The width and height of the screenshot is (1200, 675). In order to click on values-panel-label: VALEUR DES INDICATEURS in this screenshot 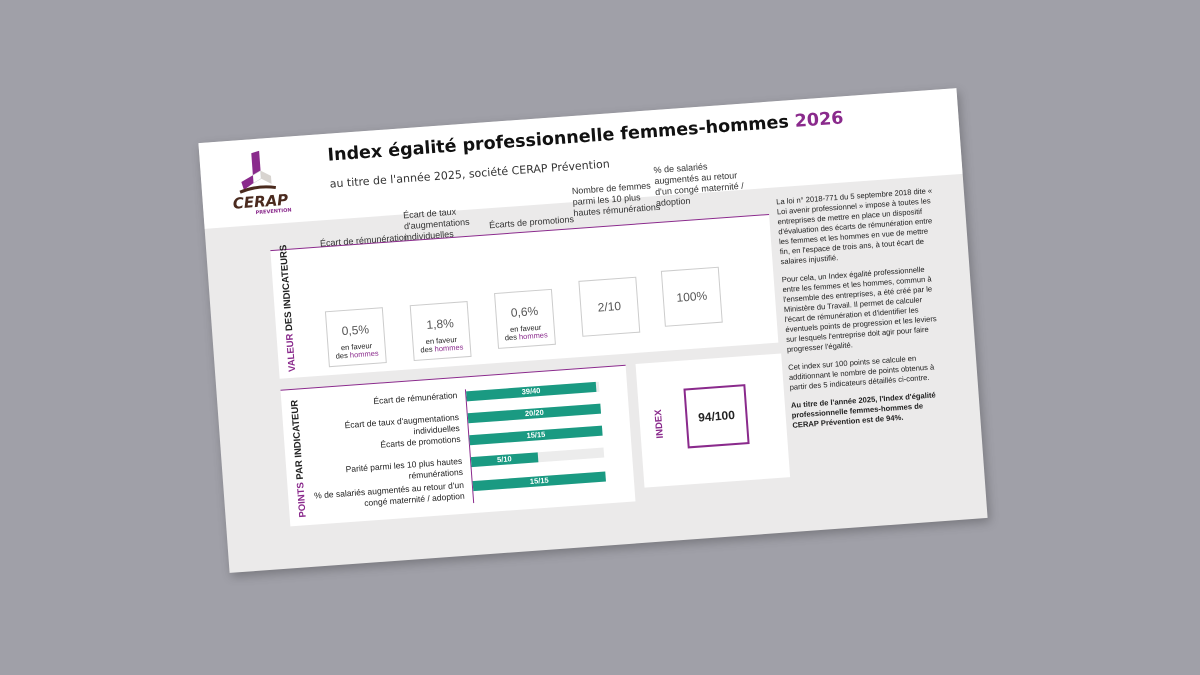, I will do `click(288, 308)`.